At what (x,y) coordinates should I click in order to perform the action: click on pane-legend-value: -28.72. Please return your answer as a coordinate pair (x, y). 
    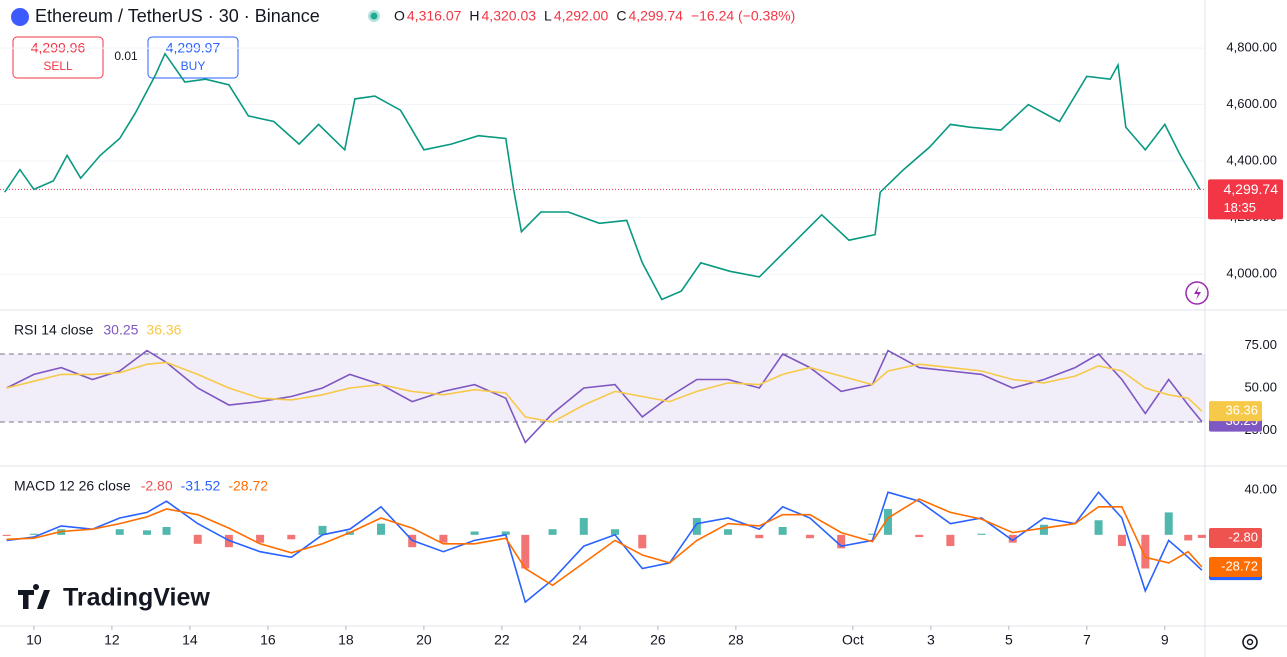
    Looking at the image, I should click on (248, 486).